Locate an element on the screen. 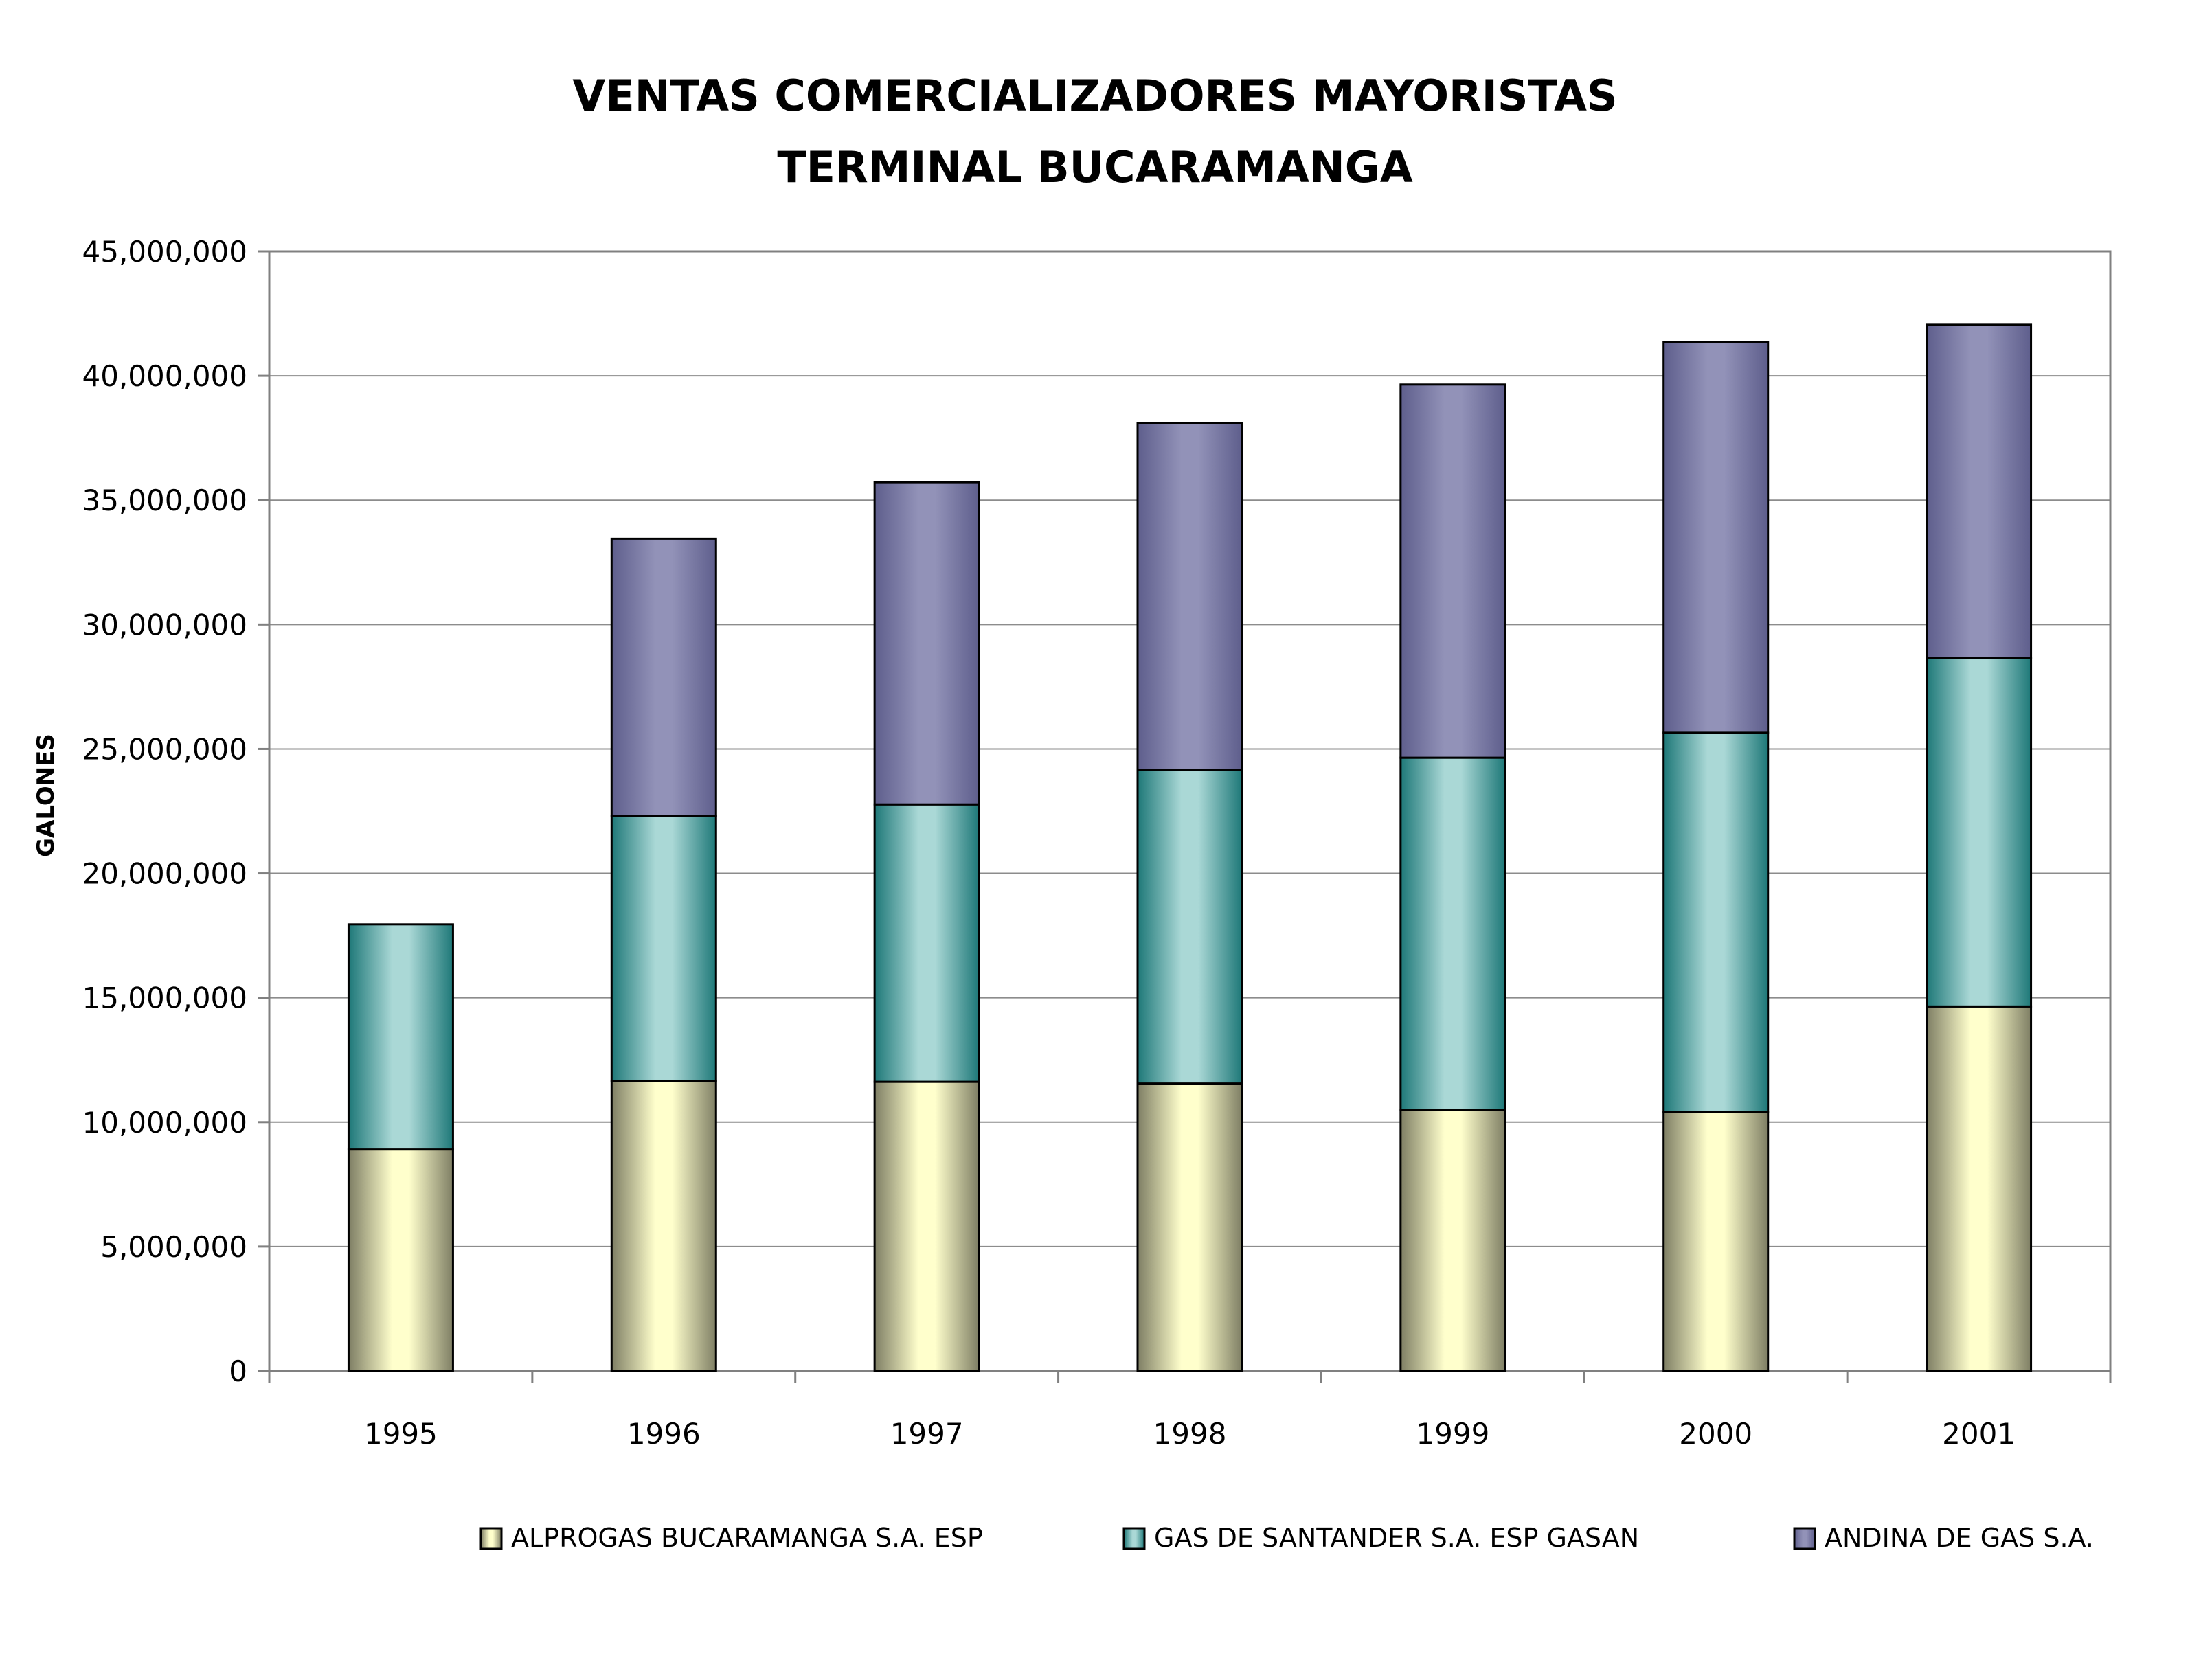 The width and height of the screenshot is (2190, 1680). y-tick-label: 25,000,000 is located at coordinates (164, 749).